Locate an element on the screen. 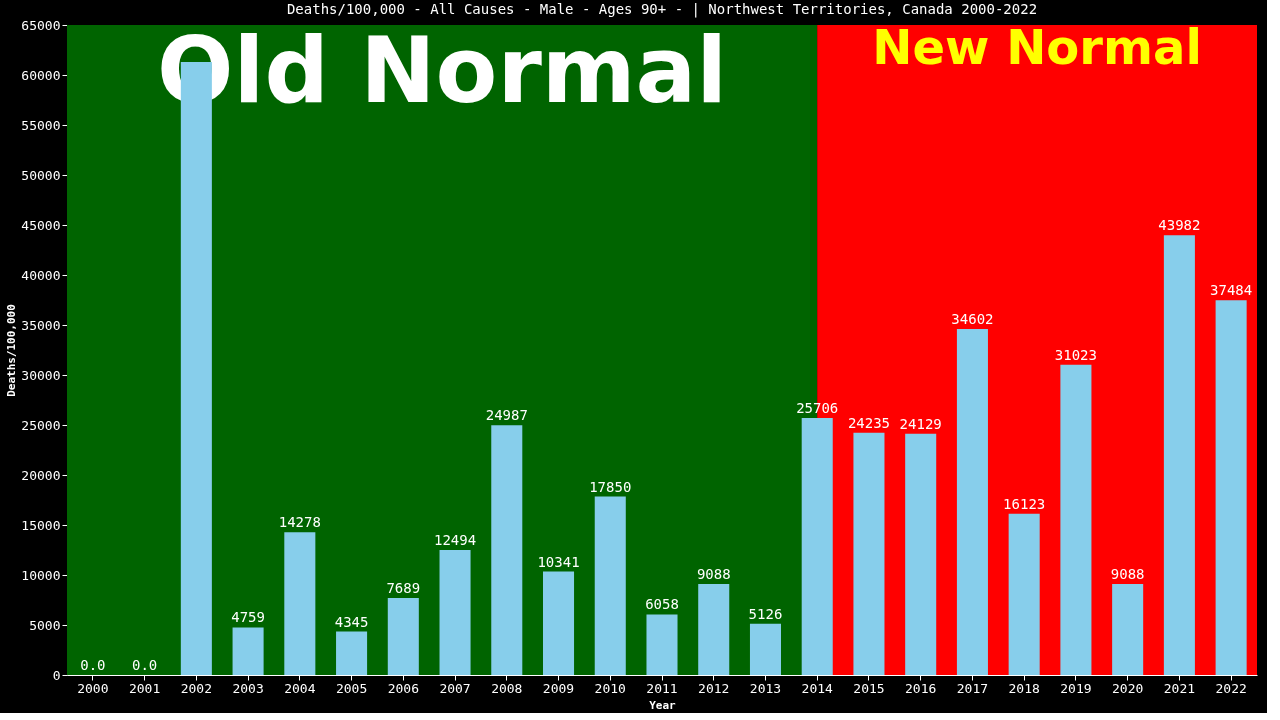  y-tick-label: 65000 is located at coordinates (41, 25).